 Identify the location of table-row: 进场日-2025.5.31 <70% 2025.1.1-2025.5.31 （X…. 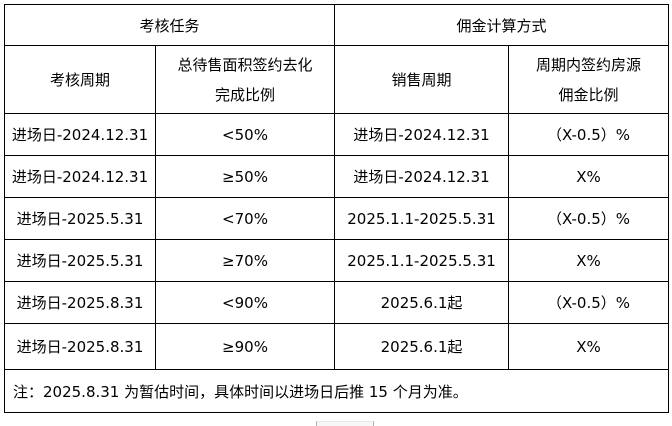
(337, 218).